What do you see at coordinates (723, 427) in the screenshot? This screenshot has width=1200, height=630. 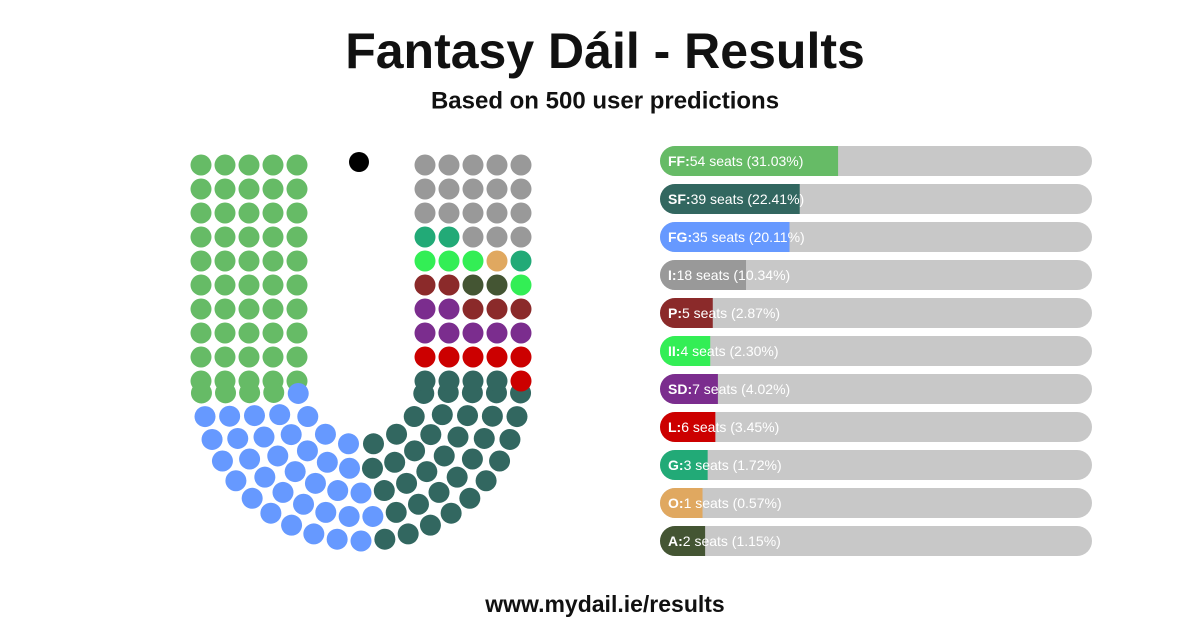 I see `bar-label: L:6 seats (3.45%)` at bounding box center [723, 427].